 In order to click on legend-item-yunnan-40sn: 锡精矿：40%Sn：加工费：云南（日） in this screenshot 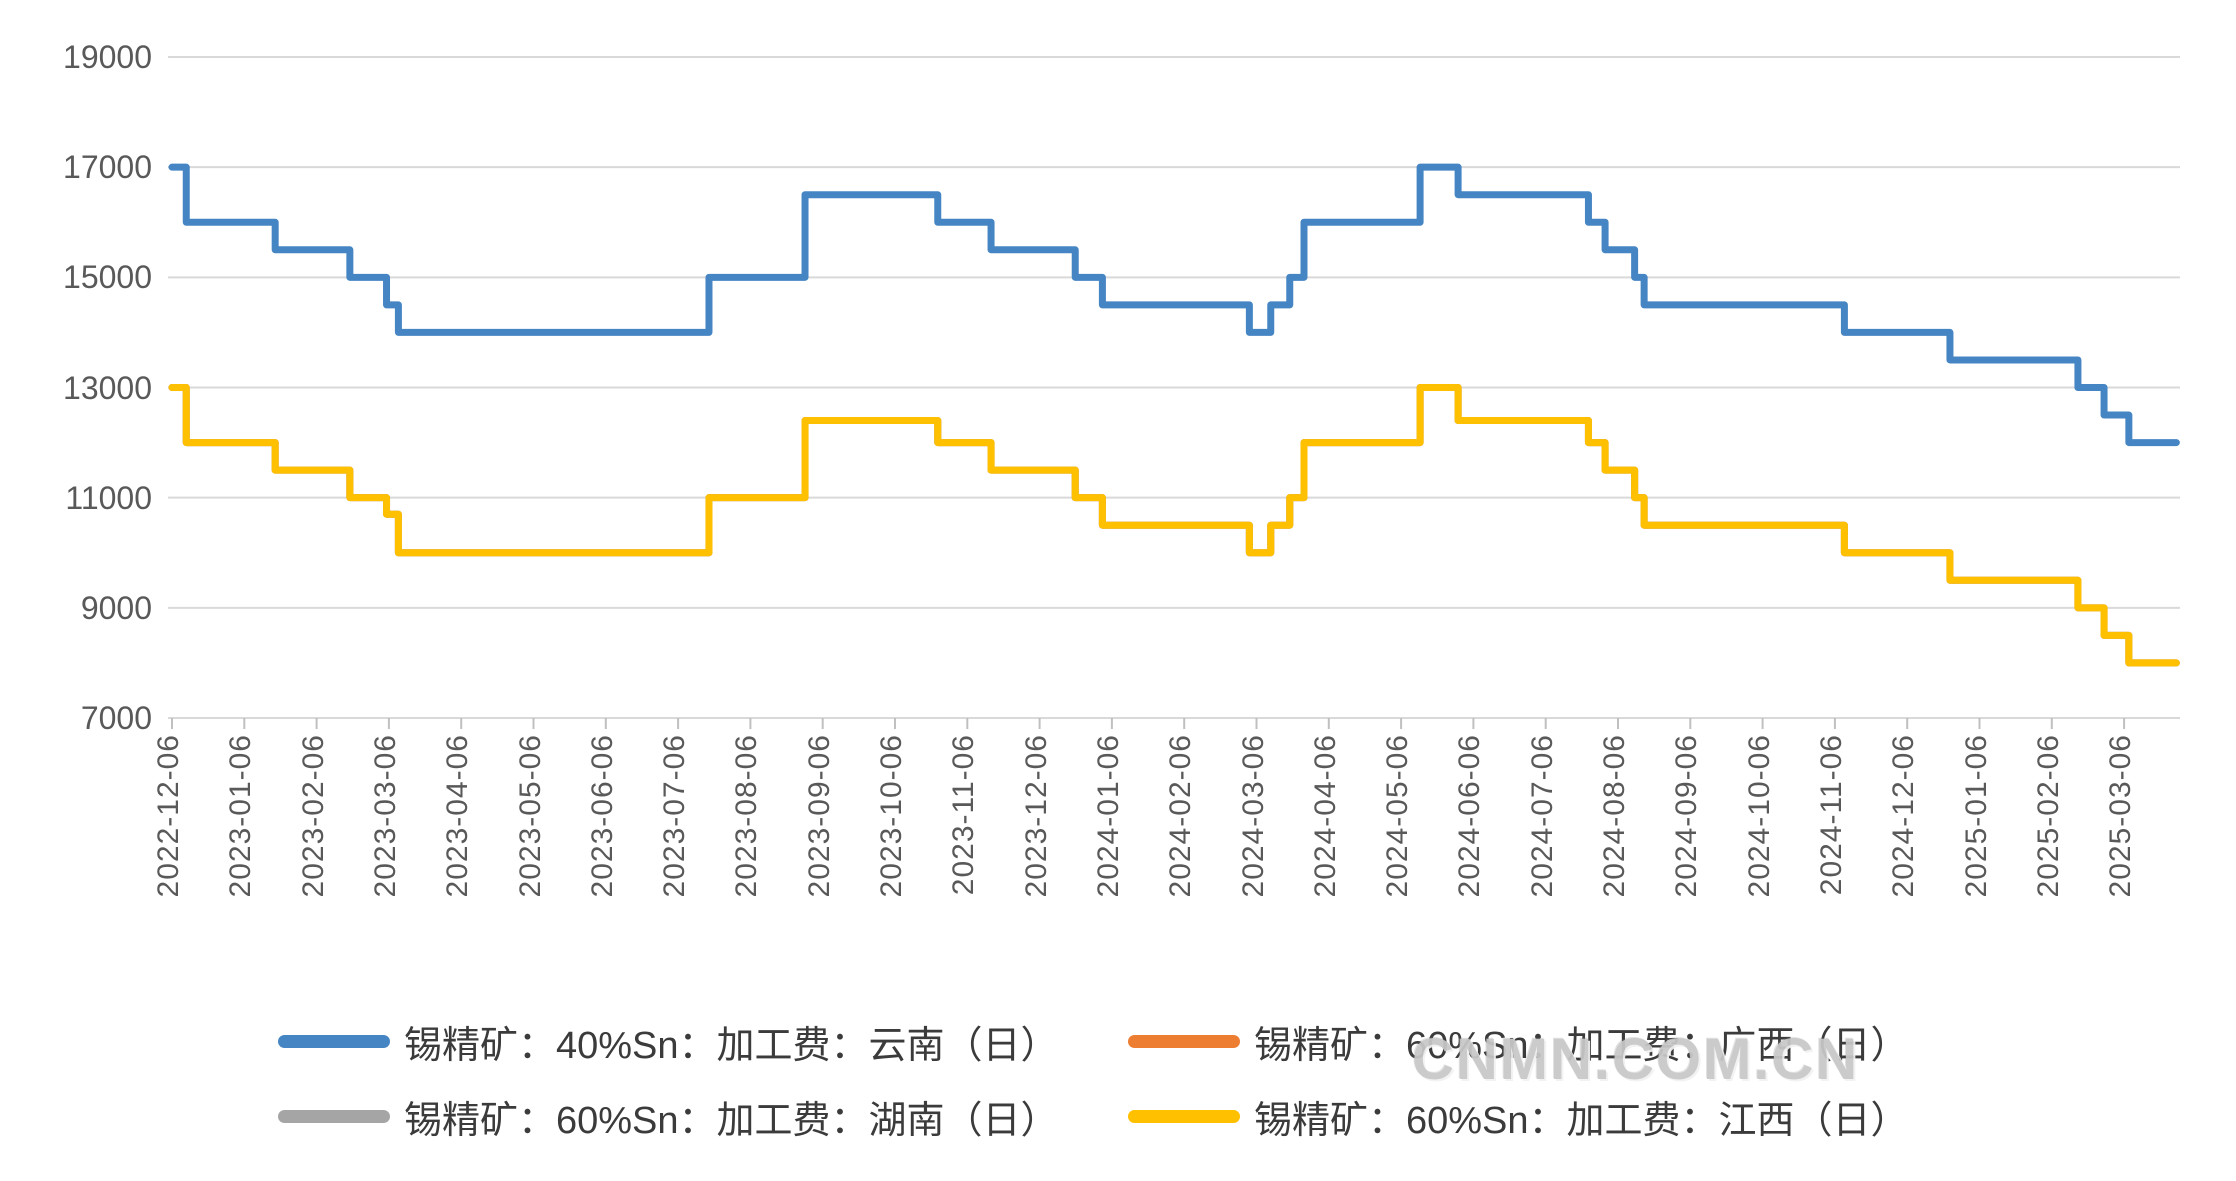, I will do `click(668, 1041)`.